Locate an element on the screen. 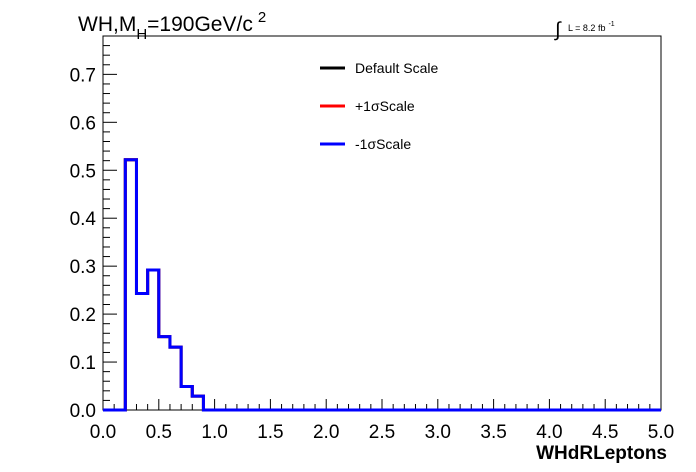 The height and width of the screenshot is (472, 696). x-tick-labels: 0.0 0.5 1.0 1.5 2.0 2.5 3.0 3.5 4.0 4.5 5.0 is located at coordinates (382, 432).